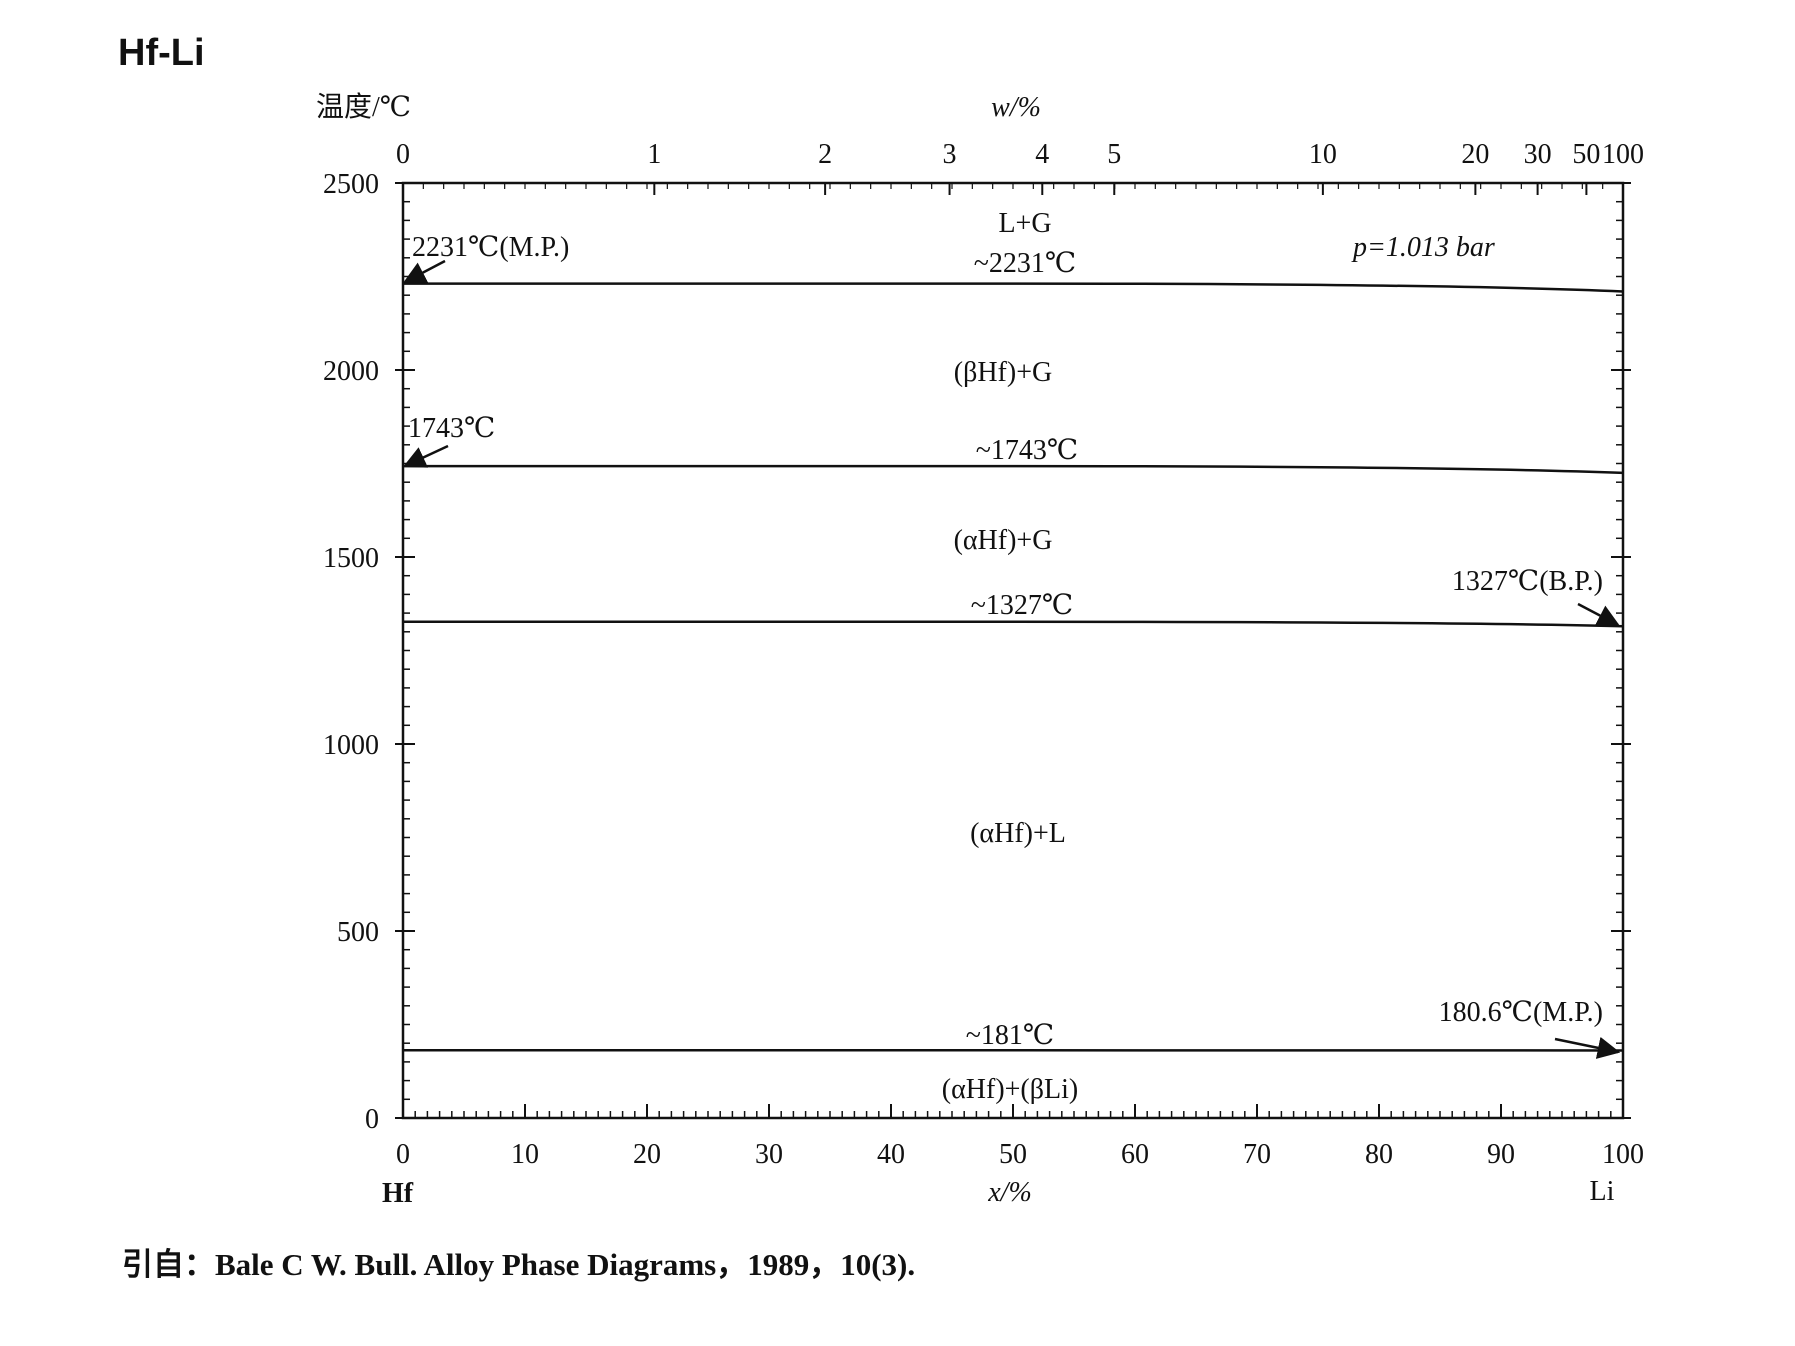 The width and height of the screenshot is (1795, 1346). Describe the element at coordinates (351, 371) in the screenshot. I see `y-tick-label: 2000` at that location.